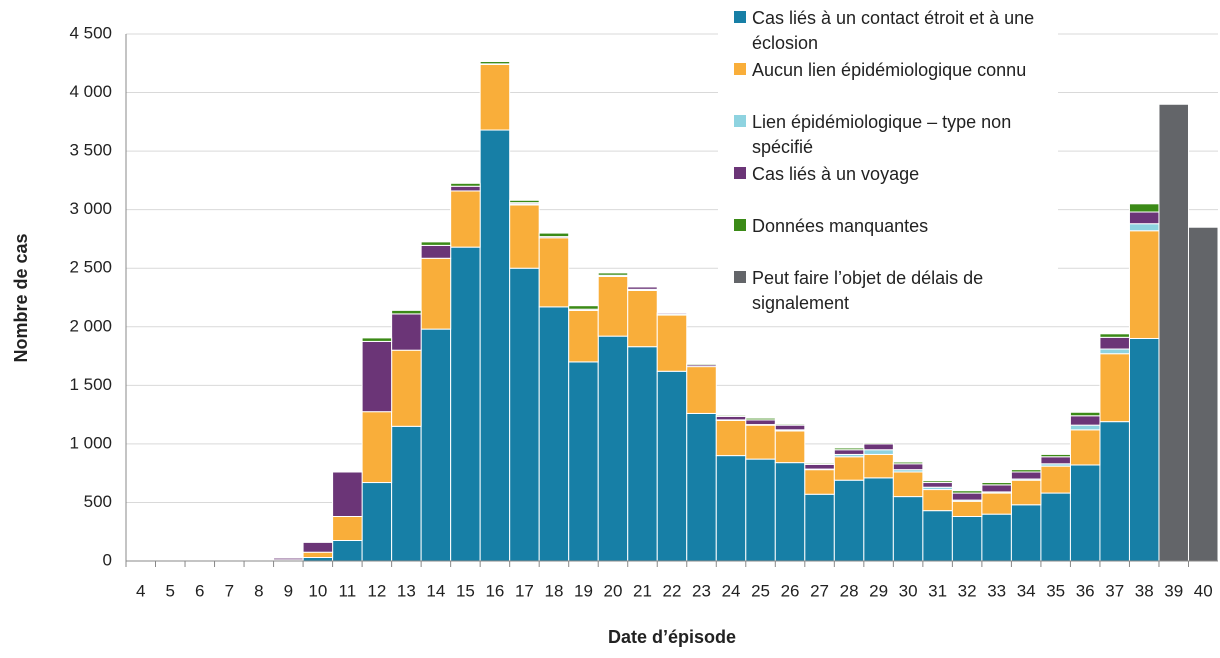 The width and height of the screenshot is (1220, 658). What do you see at coordinates (836, 174) in the screenshot?
I see `legend-label: Cas liés à un voyage` at bounding box center [836, 174].